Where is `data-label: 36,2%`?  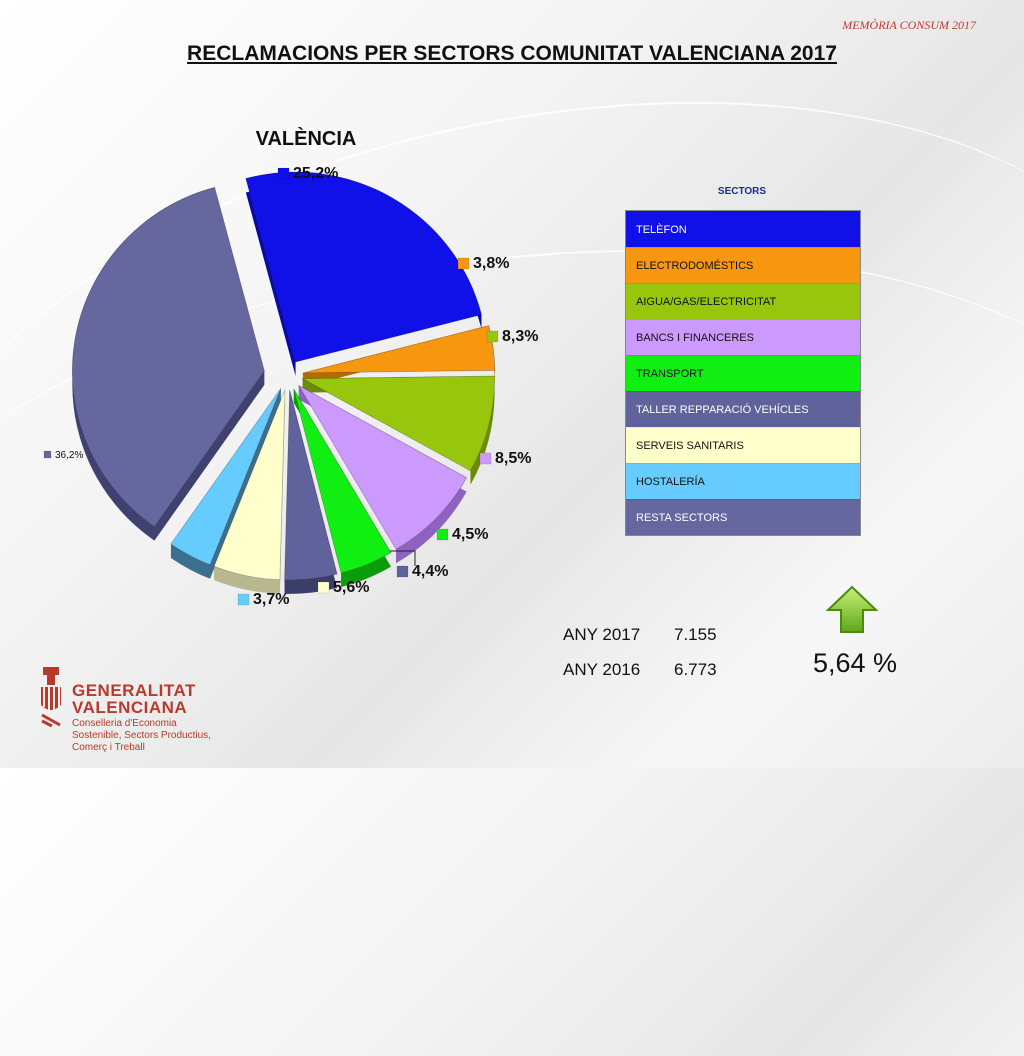 data-label: 36,2% is located at coordinates (69, 455).